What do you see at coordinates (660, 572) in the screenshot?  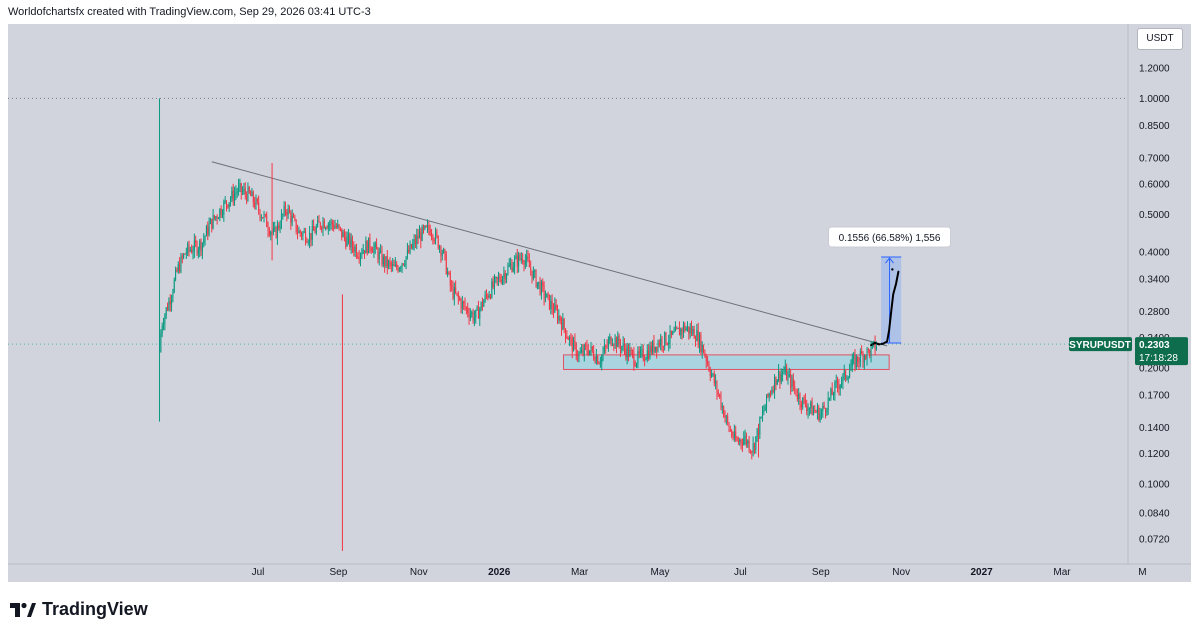 I see `x-tick-label: May` at bounding box center [660, 572].